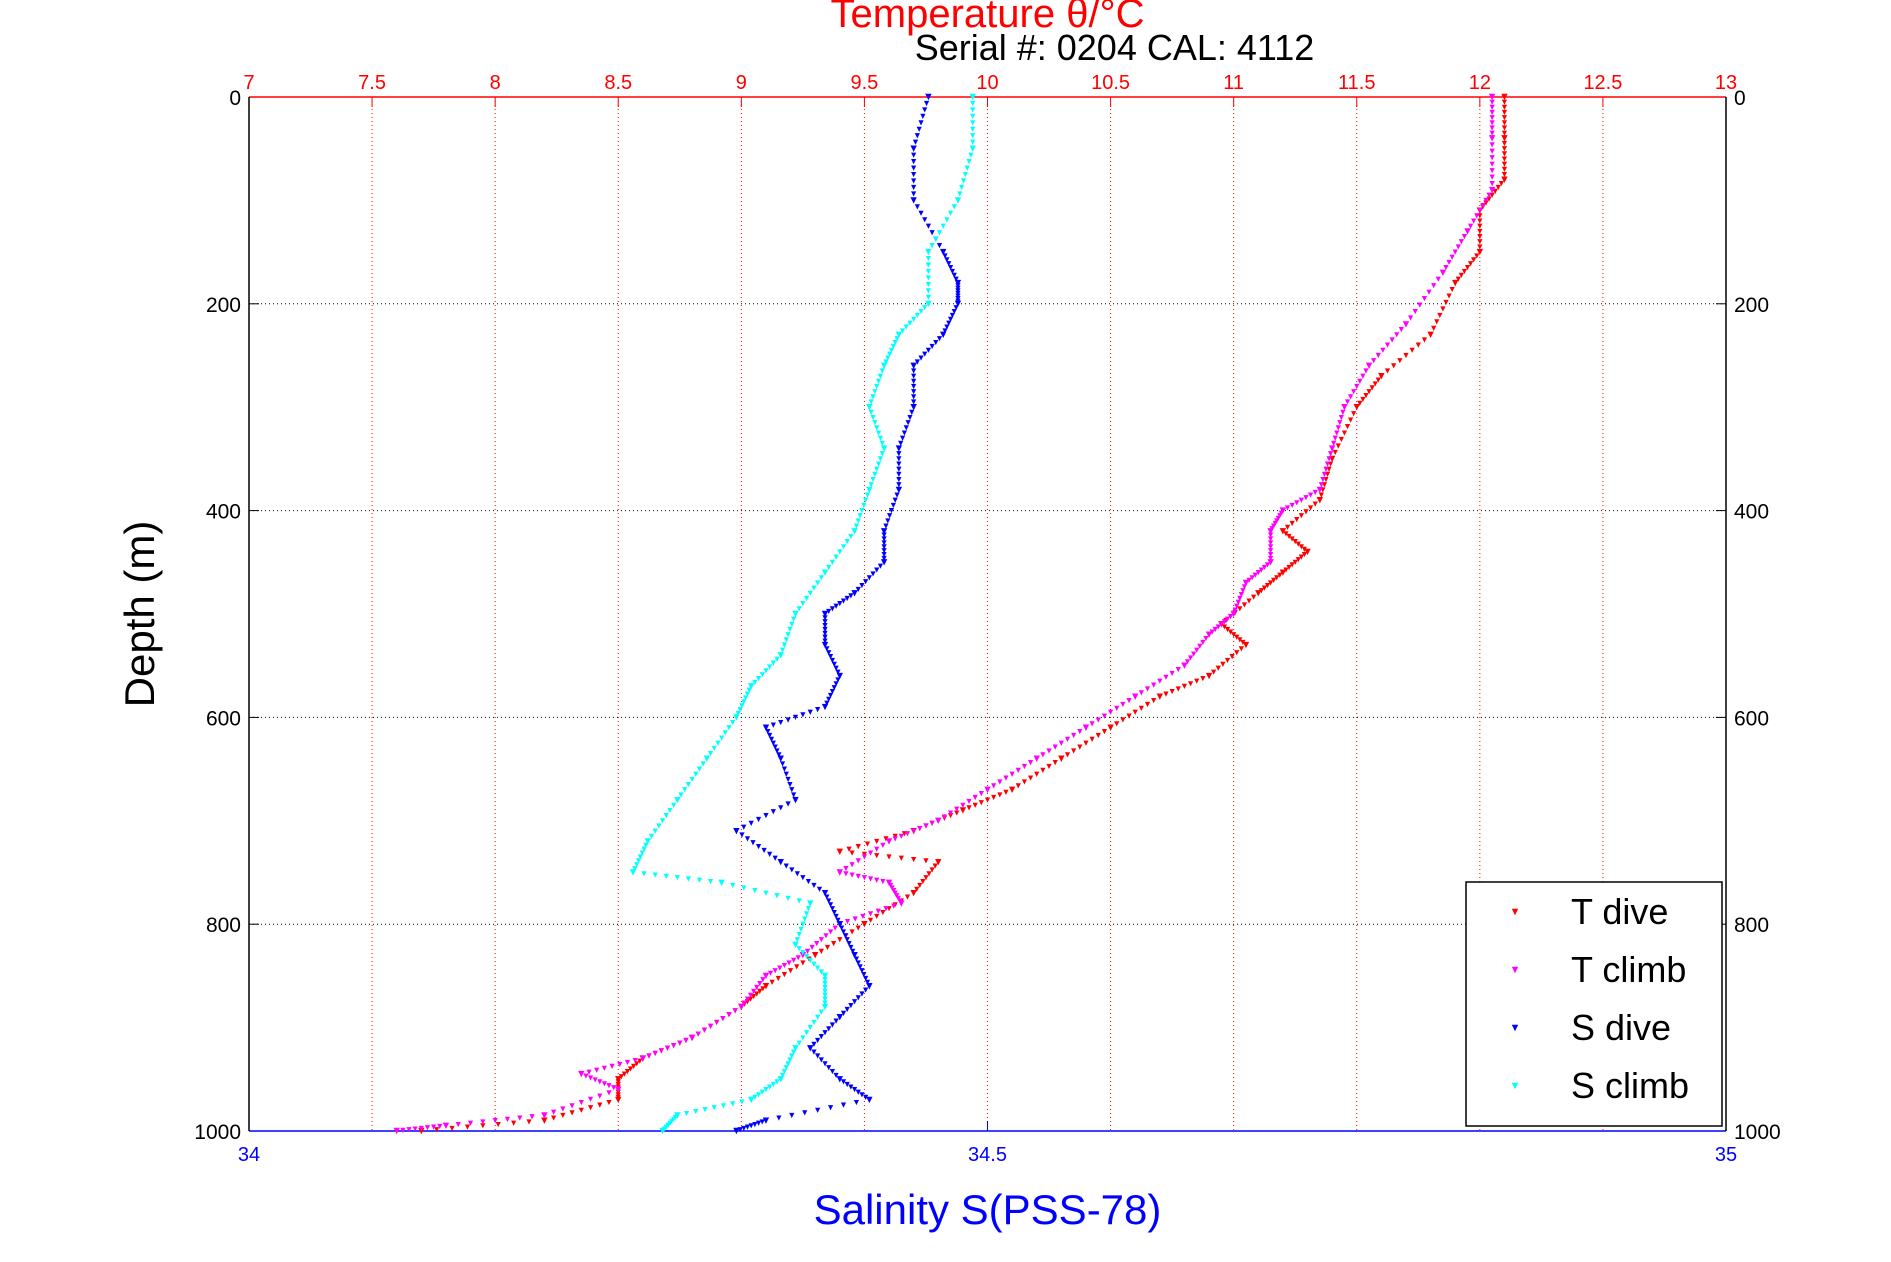 This screenshot has height=1262, width=1891. Describe the element at coordinates (1757, 1132) in the screenshot. I see `depth-tick-label-right: 1000` at that location.